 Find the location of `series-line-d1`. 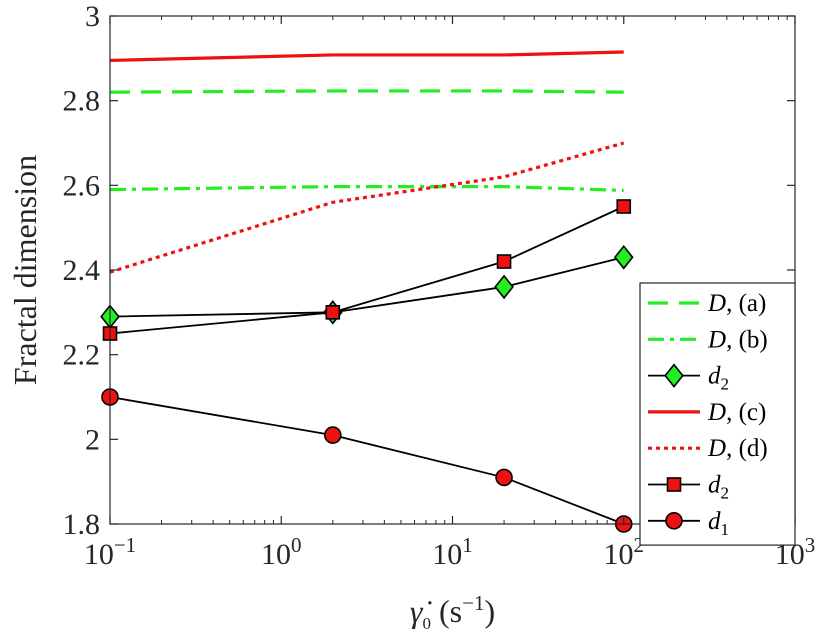

series-line-d1 is located at coordinates (367, 460).